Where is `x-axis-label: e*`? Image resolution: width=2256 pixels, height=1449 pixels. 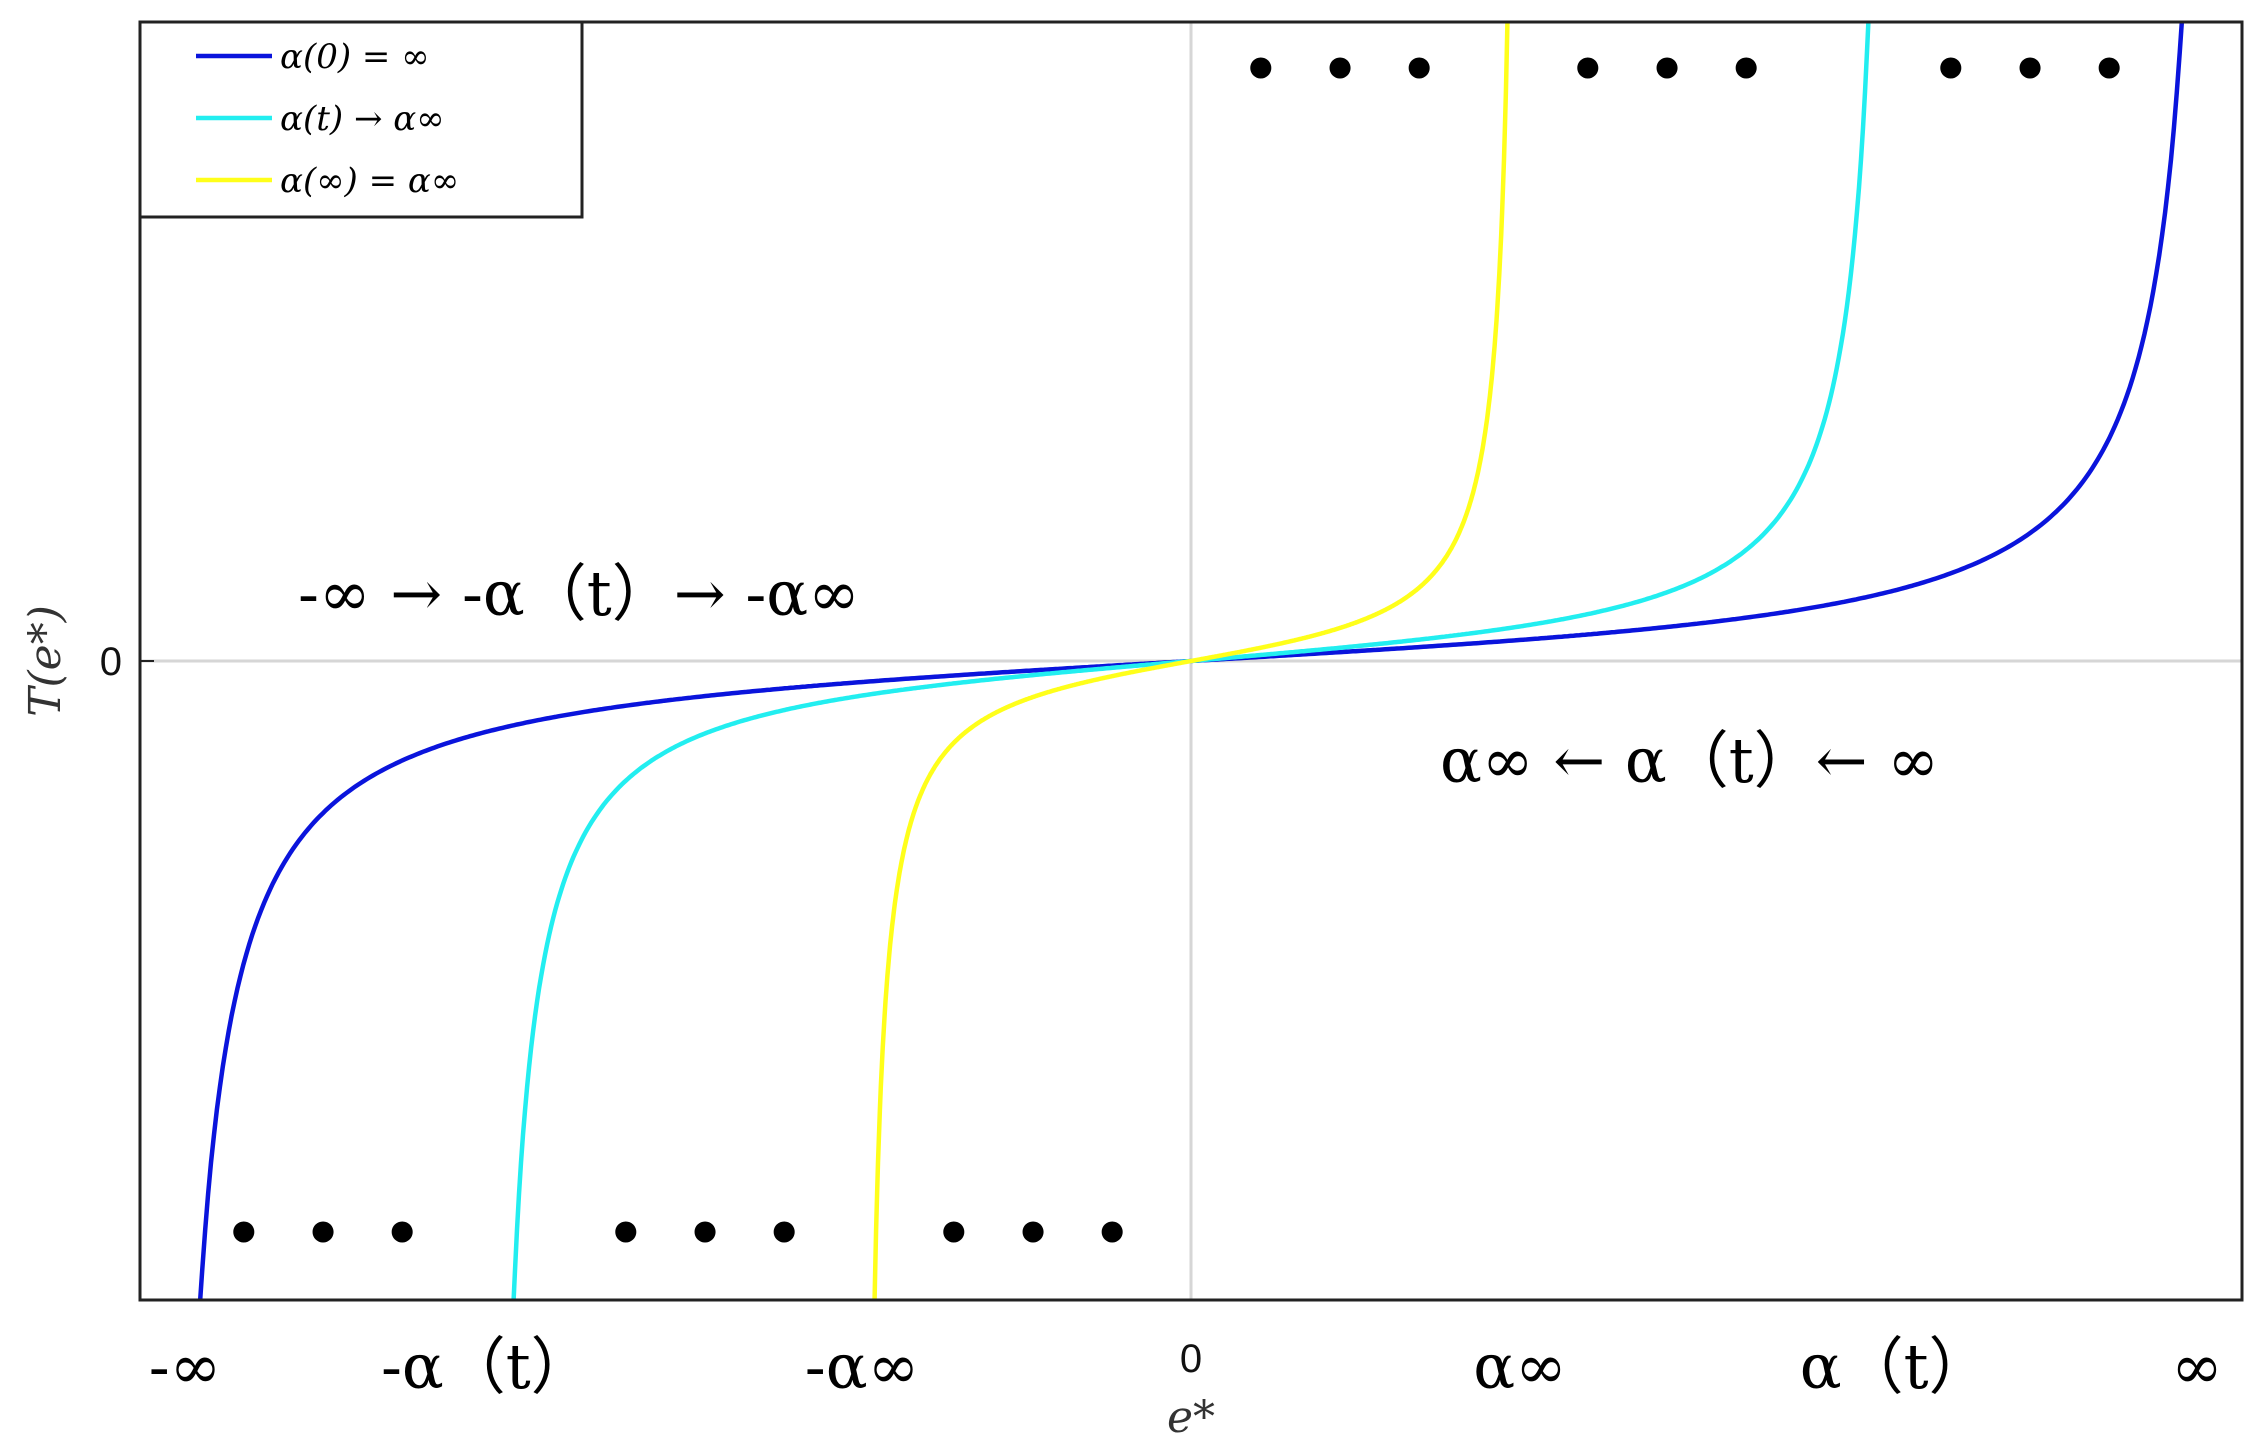
x-axis-label: e* is located at coordinates (1191, 1417).